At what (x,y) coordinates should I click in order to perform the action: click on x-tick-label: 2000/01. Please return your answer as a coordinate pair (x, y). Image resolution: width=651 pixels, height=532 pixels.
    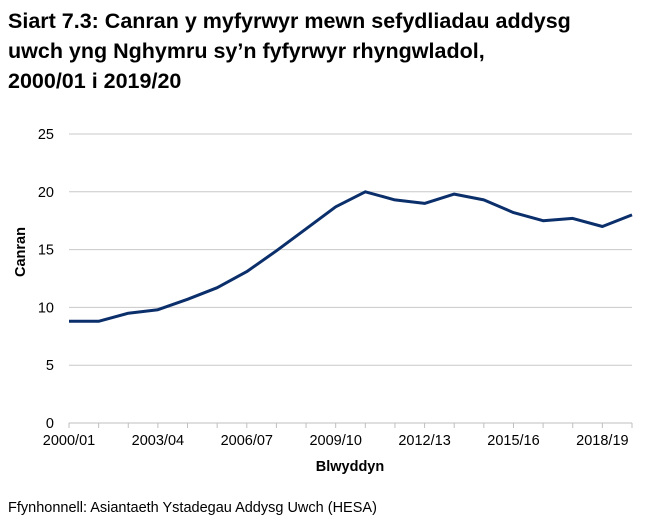
    Looking at the image, I should click on (69, 441).